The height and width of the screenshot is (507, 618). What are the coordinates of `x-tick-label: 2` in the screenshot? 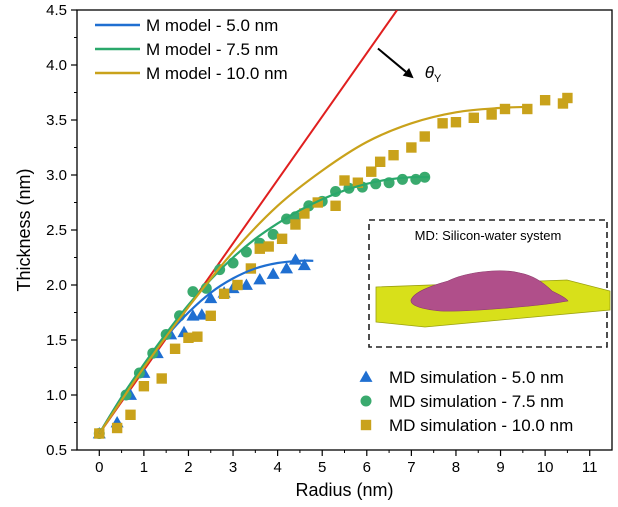 It's located at (188, 467).